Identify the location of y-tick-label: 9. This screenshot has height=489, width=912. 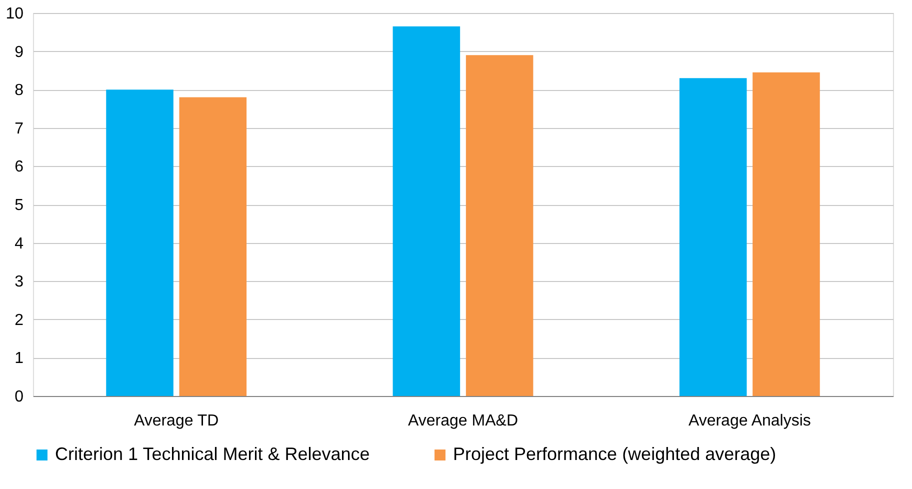
(19, 52).